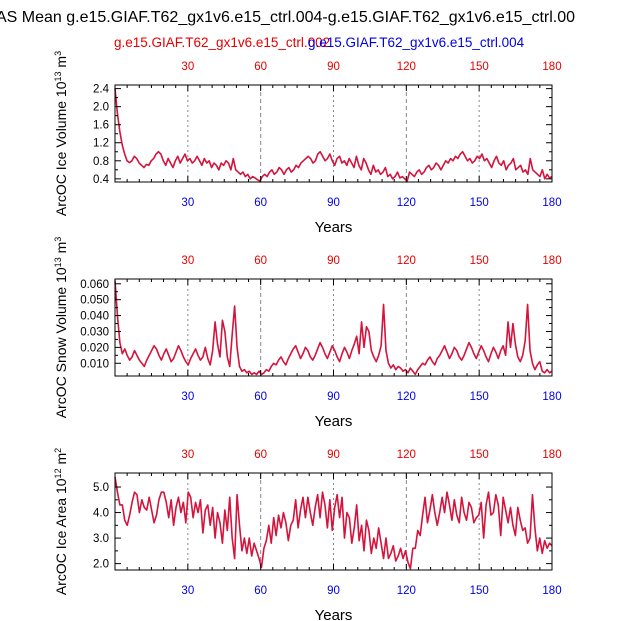  What do you see at coordinates (58, 473) in the screenshot?
I see `y-label-part: 12` at bounding box center [58, 473].